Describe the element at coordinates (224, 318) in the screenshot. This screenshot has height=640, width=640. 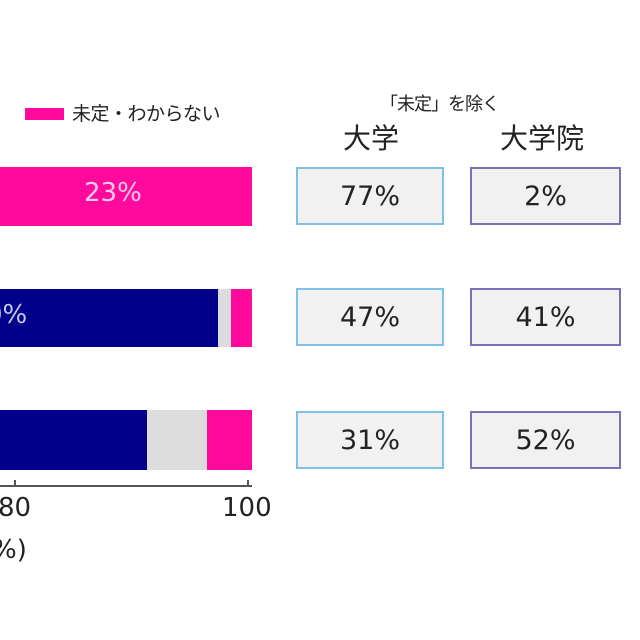
I see `bar-row2-gray` at that location.